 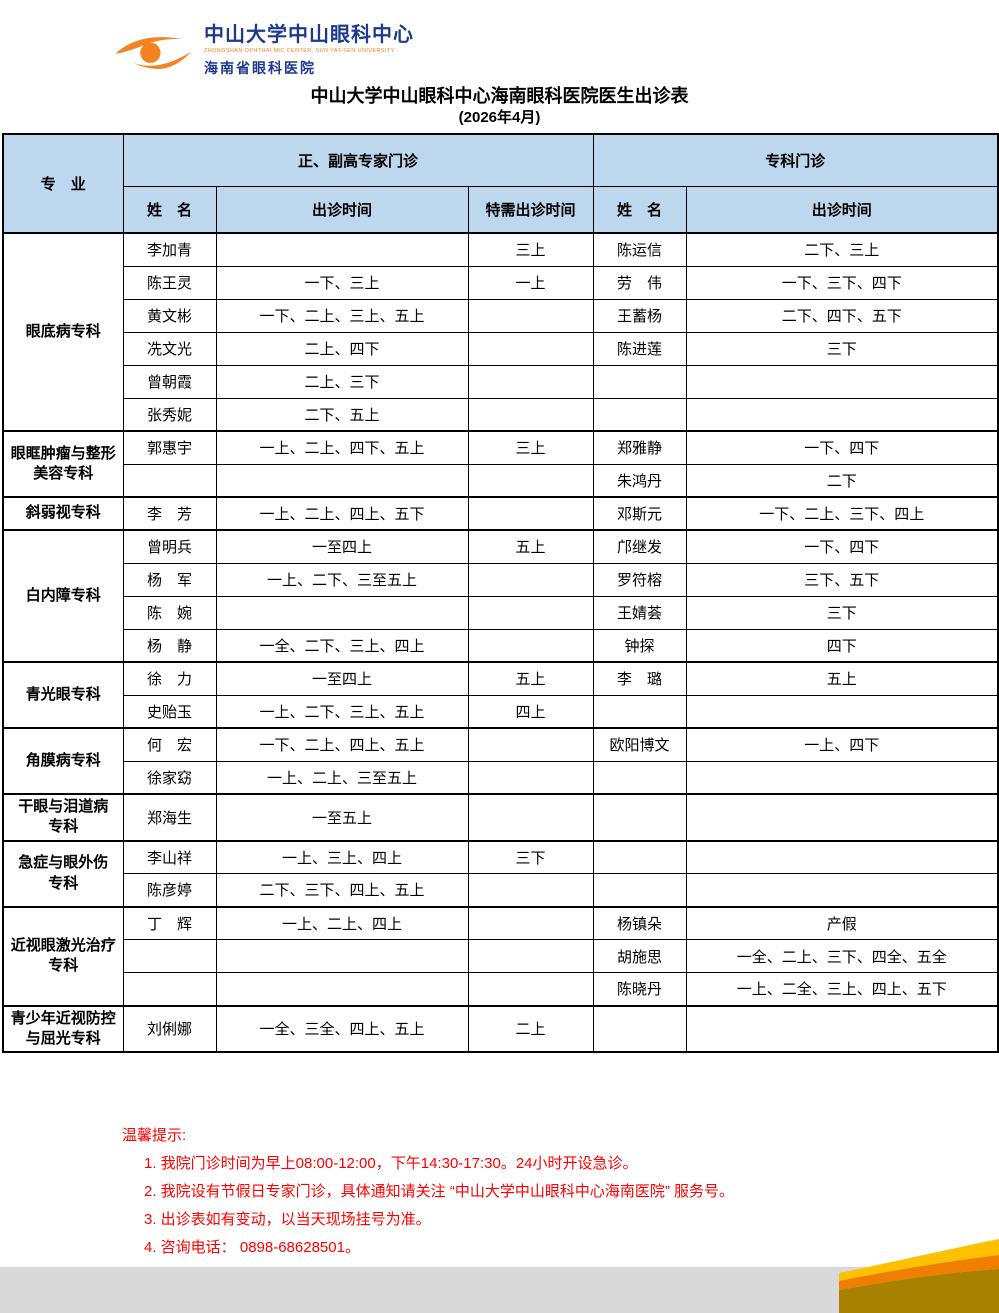 I want to click on clinic-time-cell: 一下、二上、三下、四上, so click(x=842, y=513).